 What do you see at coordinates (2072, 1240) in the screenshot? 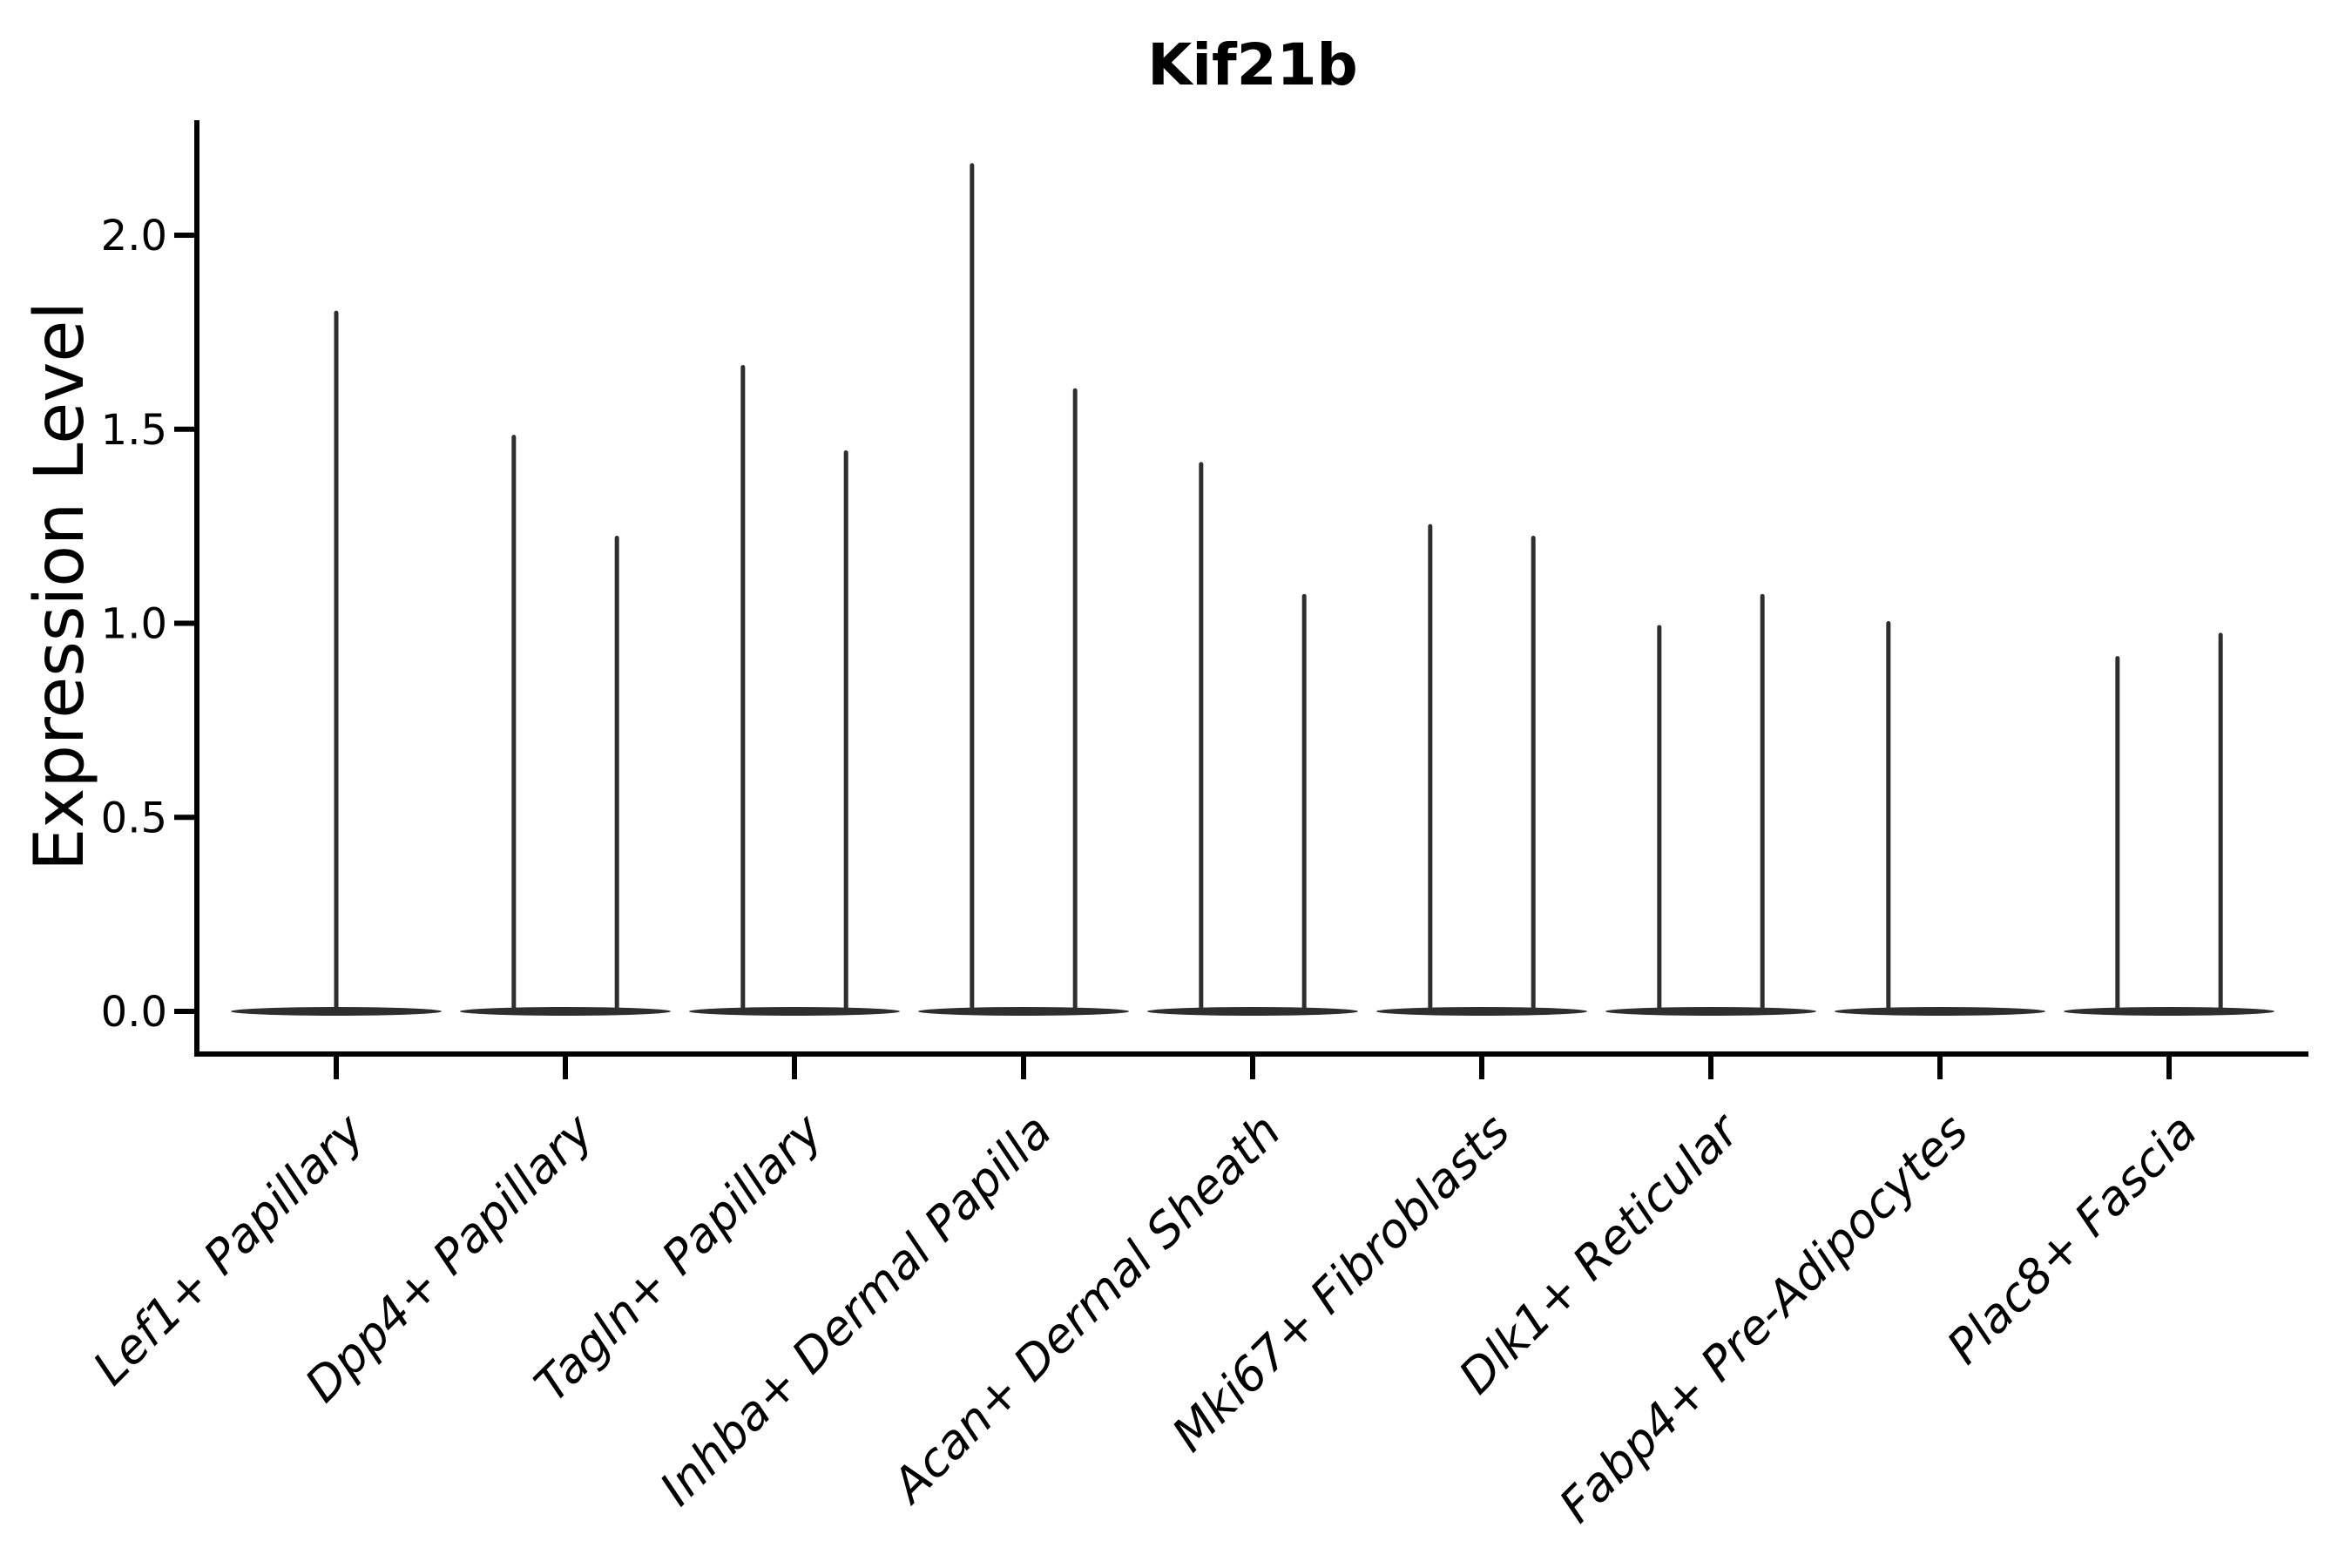
I see `x-tick-label-8: Plac8+ Fascia` at bounding box center [2072, 1240].